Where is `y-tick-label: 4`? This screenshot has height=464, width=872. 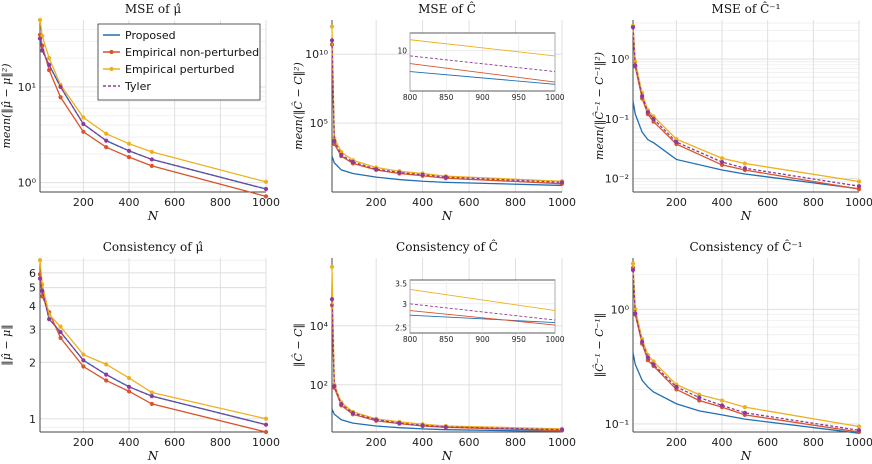
y-tick-label: 4 is located at coordinates (32, 306).